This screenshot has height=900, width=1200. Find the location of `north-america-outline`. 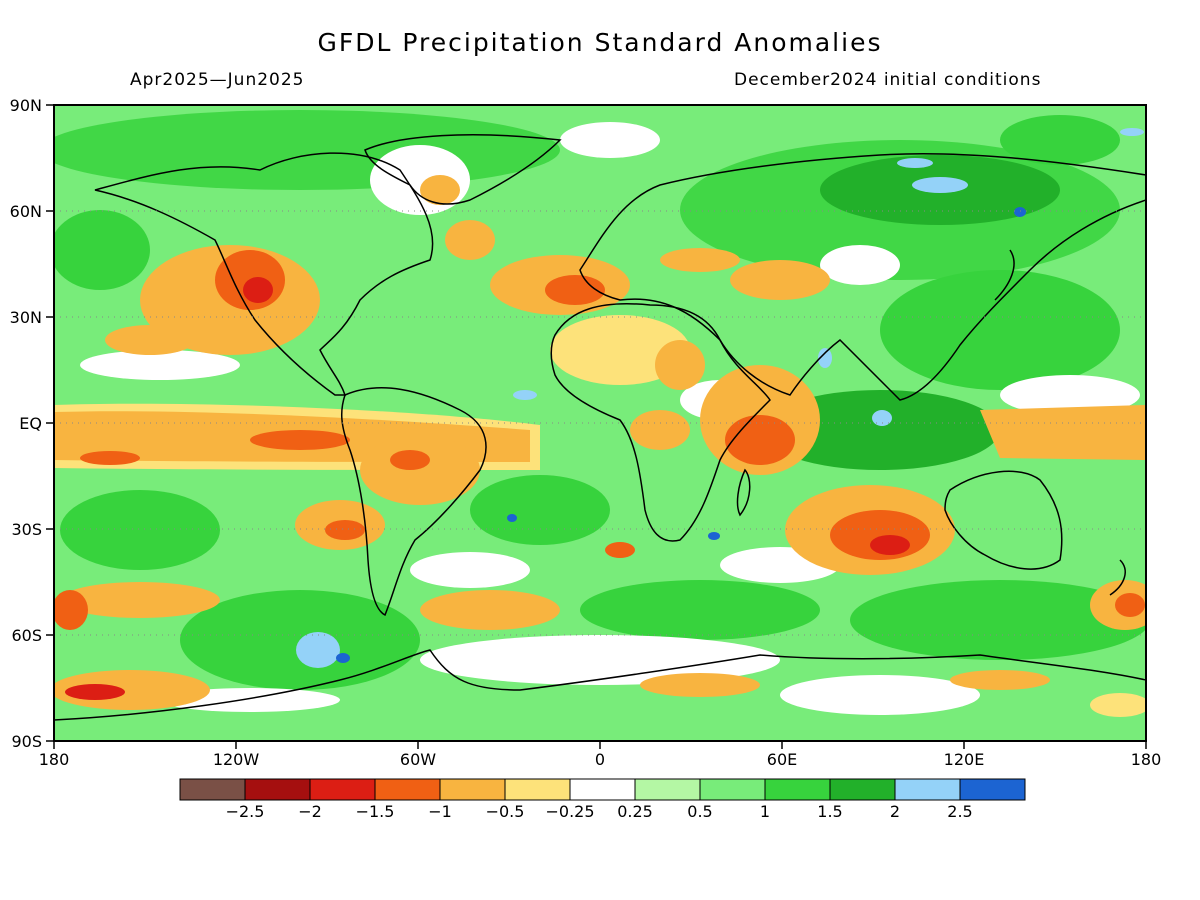

north-america-outline is located at coordinates (264, 274).